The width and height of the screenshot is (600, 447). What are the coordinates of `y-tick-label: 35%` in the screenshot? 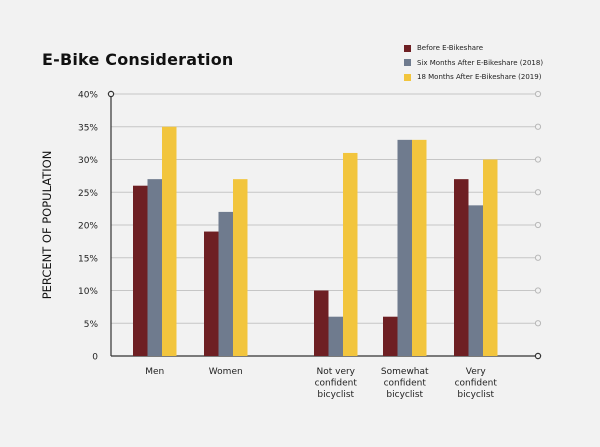 It's located at (88, 128).